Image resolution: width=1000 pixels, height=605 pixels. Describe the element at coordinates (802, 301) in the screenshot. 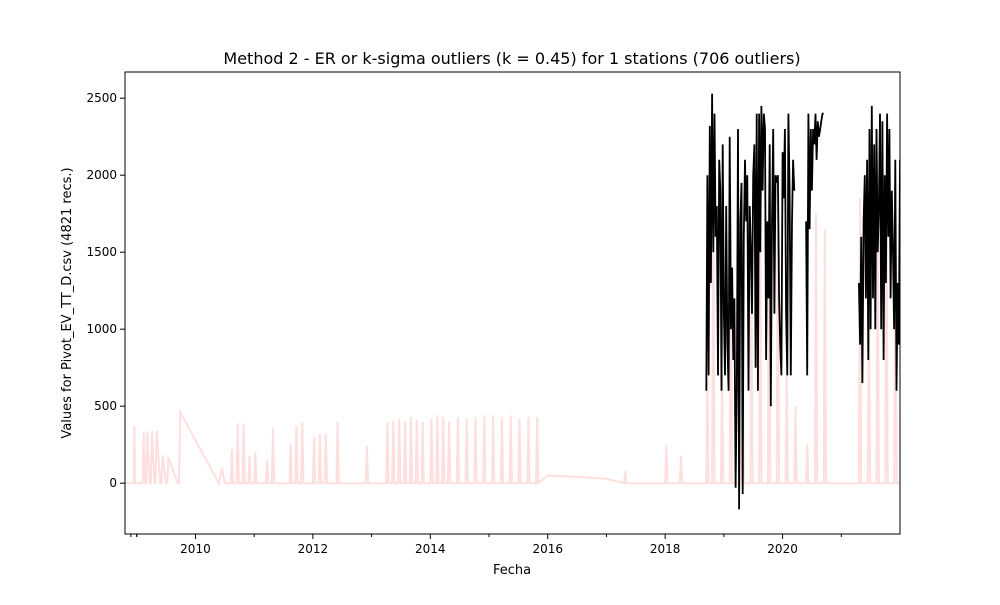

I see `series-outliers-line` at that location.